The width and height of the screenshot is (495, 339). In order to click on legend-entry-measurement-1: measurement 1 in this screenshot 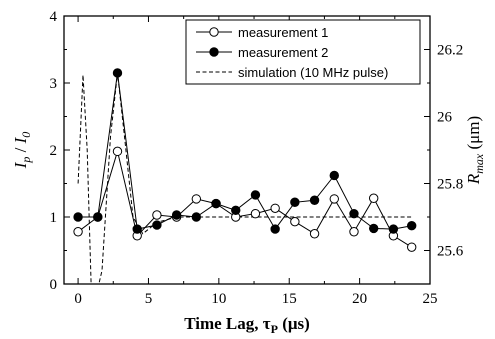, I will do `click(262, 32)`.